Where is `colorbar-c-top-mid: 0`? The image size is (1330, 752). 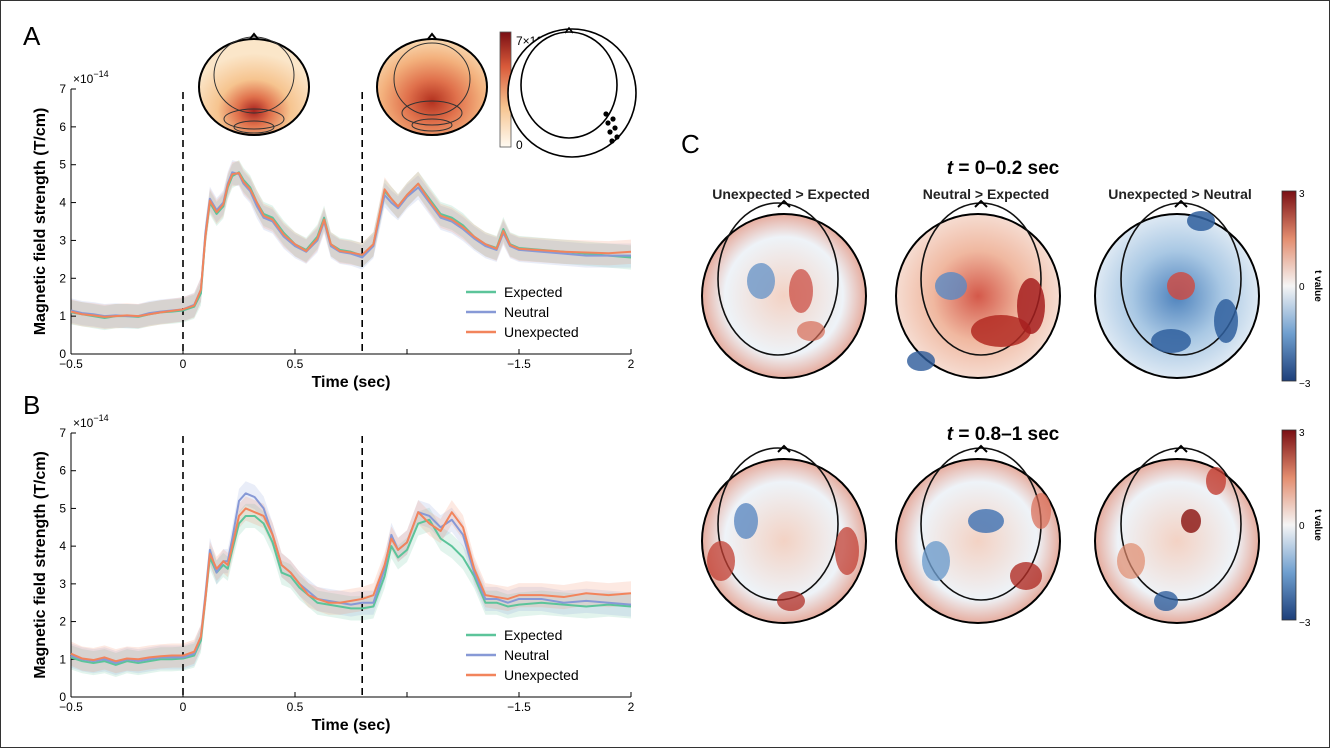
colorbar-c-top-mid: 0 is located at coordinates (1302, 287).